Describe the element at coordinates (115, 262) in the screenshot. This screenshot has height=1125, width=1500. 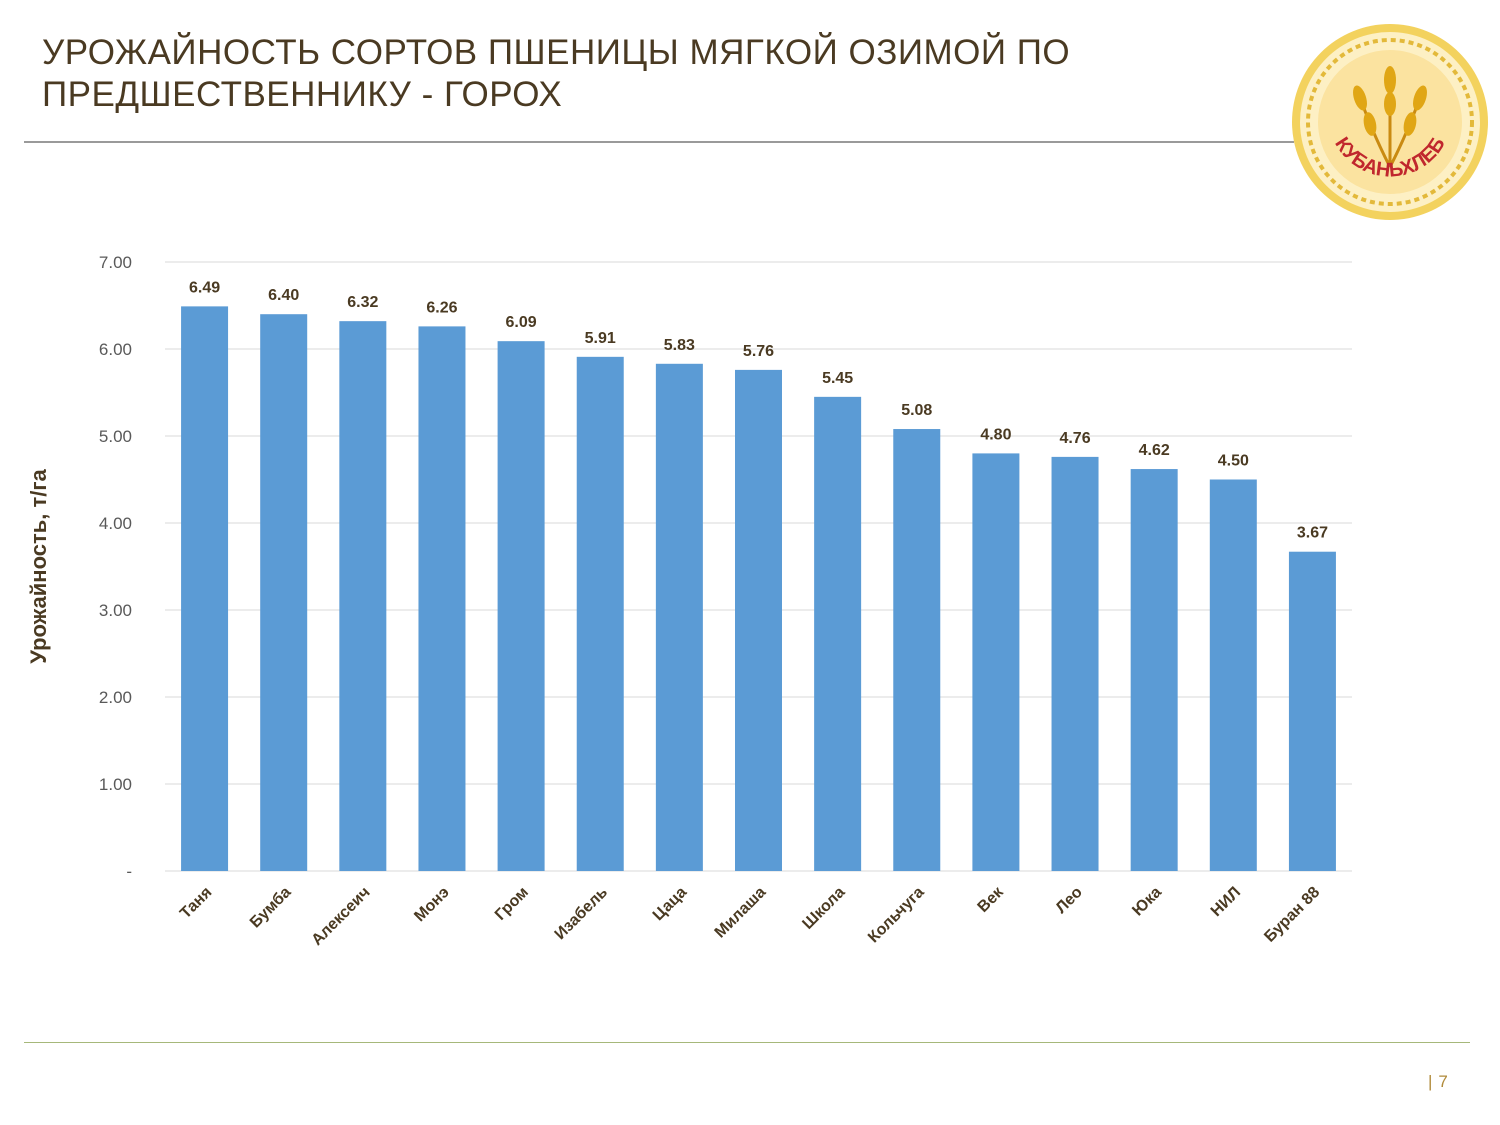
I see `y-tick-label: 7.00` at that location.